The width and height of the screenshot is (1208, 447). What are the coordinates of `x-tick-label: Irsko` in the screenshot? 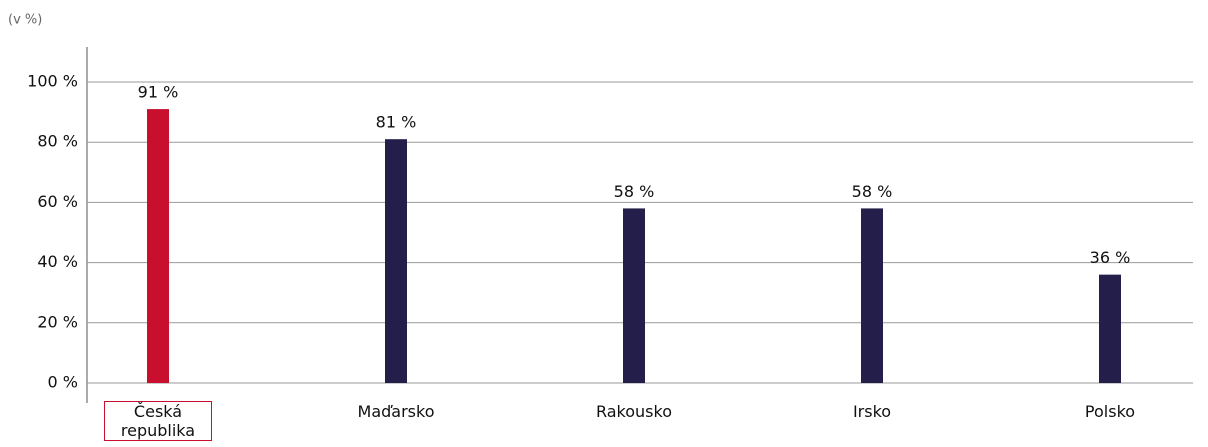 It's located at (872, 411).